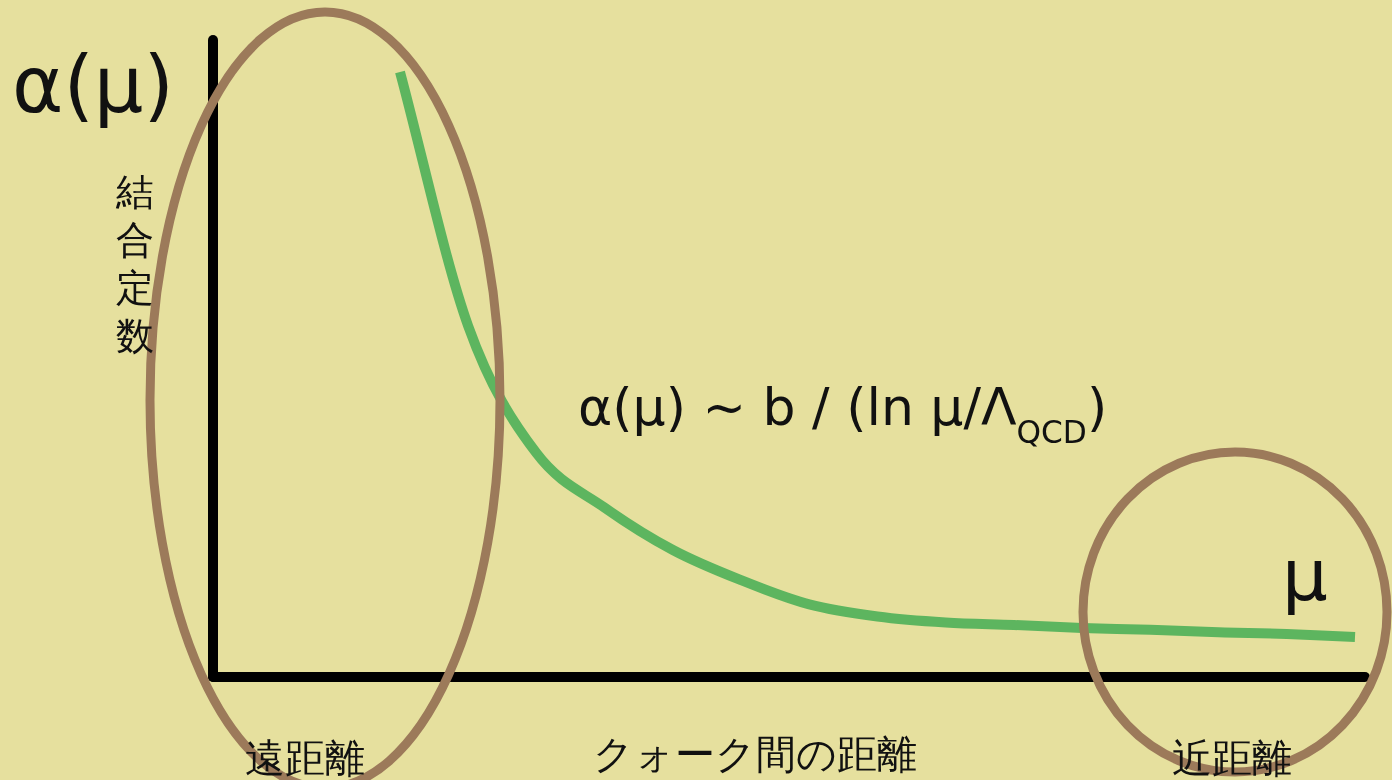 The height and width of the screenshot is (780, 1392). Describe the element at coordinates (755, 754) in the screenshot. I see `x-axis-title: クォーク間の距離` at that location.